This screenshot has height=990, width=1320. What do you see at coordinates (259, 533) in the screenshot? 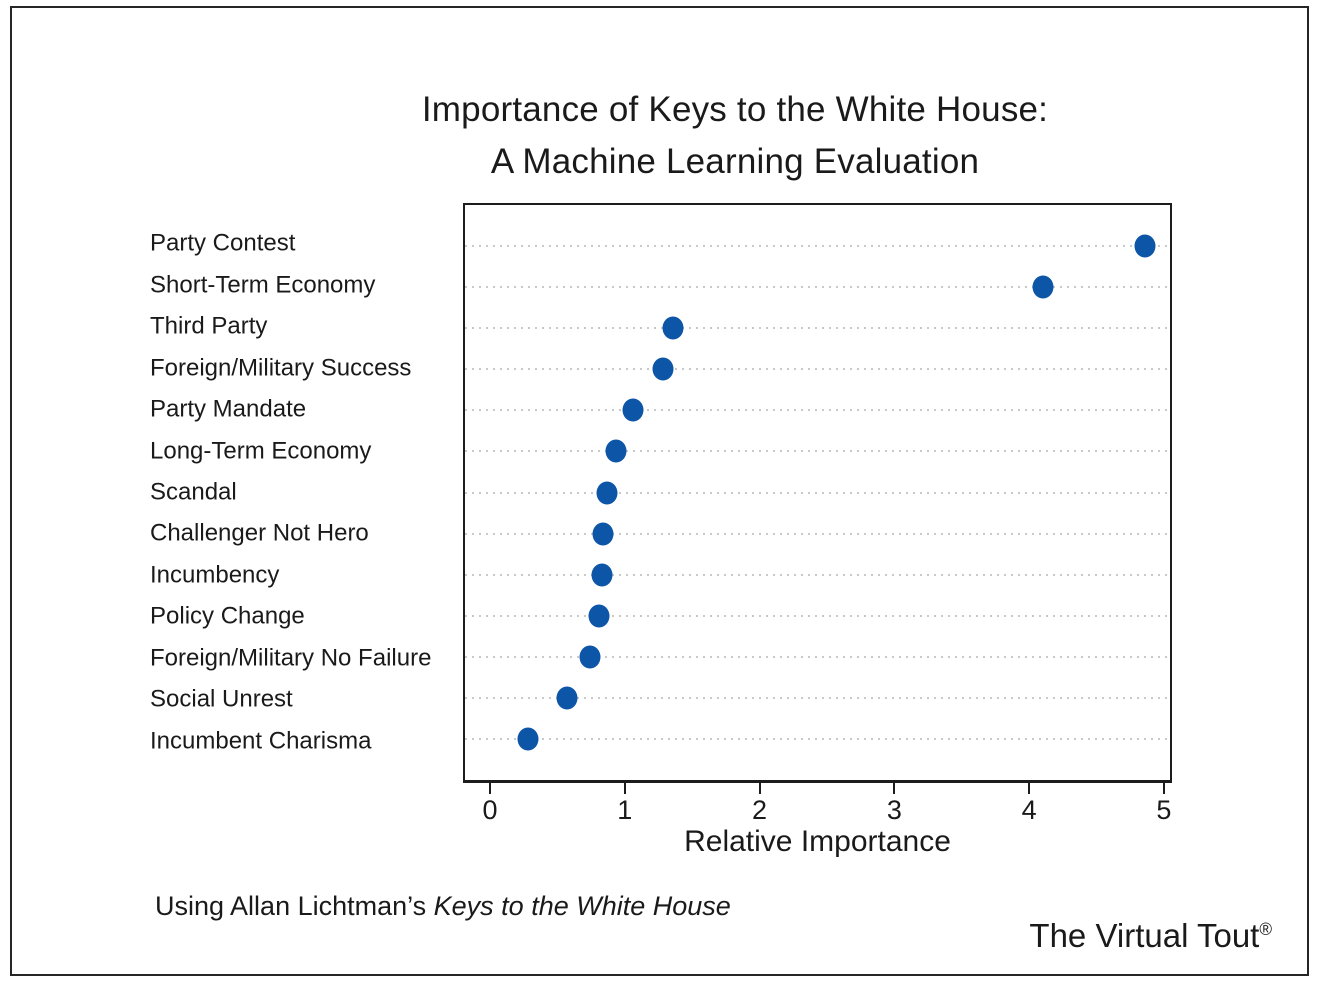
I see `y-axis-label: Challenger Not Hero` at bounding box center [259, 533].